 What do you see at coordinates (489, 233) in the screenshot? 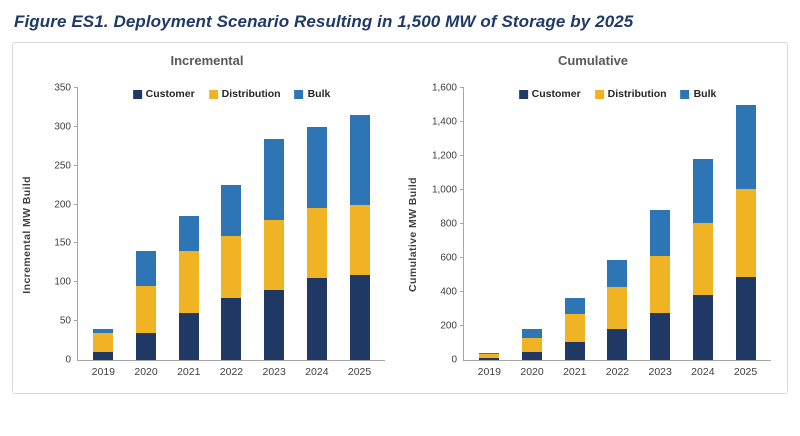
I see `bar-2019: 2019` at bounding box center [489, 233].